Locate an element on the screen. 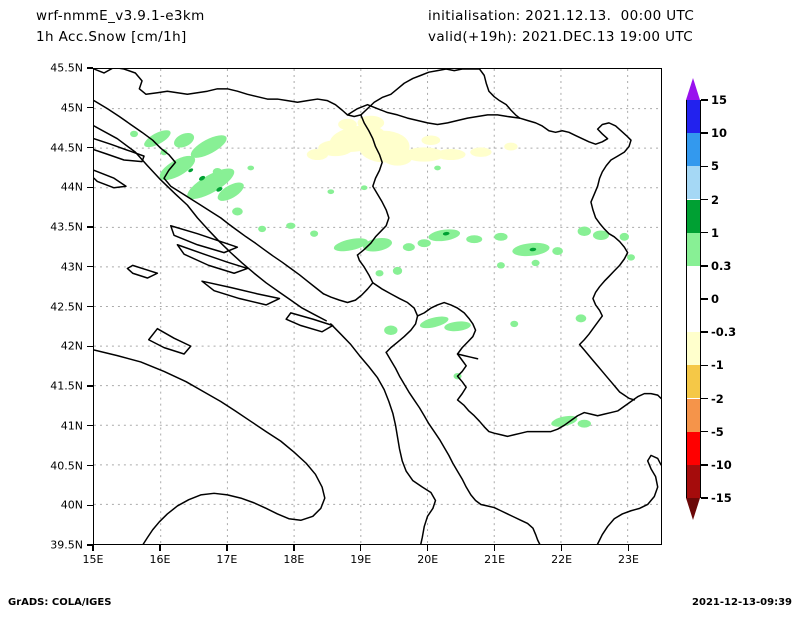  colorbar-tick-label: -0.3 is located at coordinates (724, 332).